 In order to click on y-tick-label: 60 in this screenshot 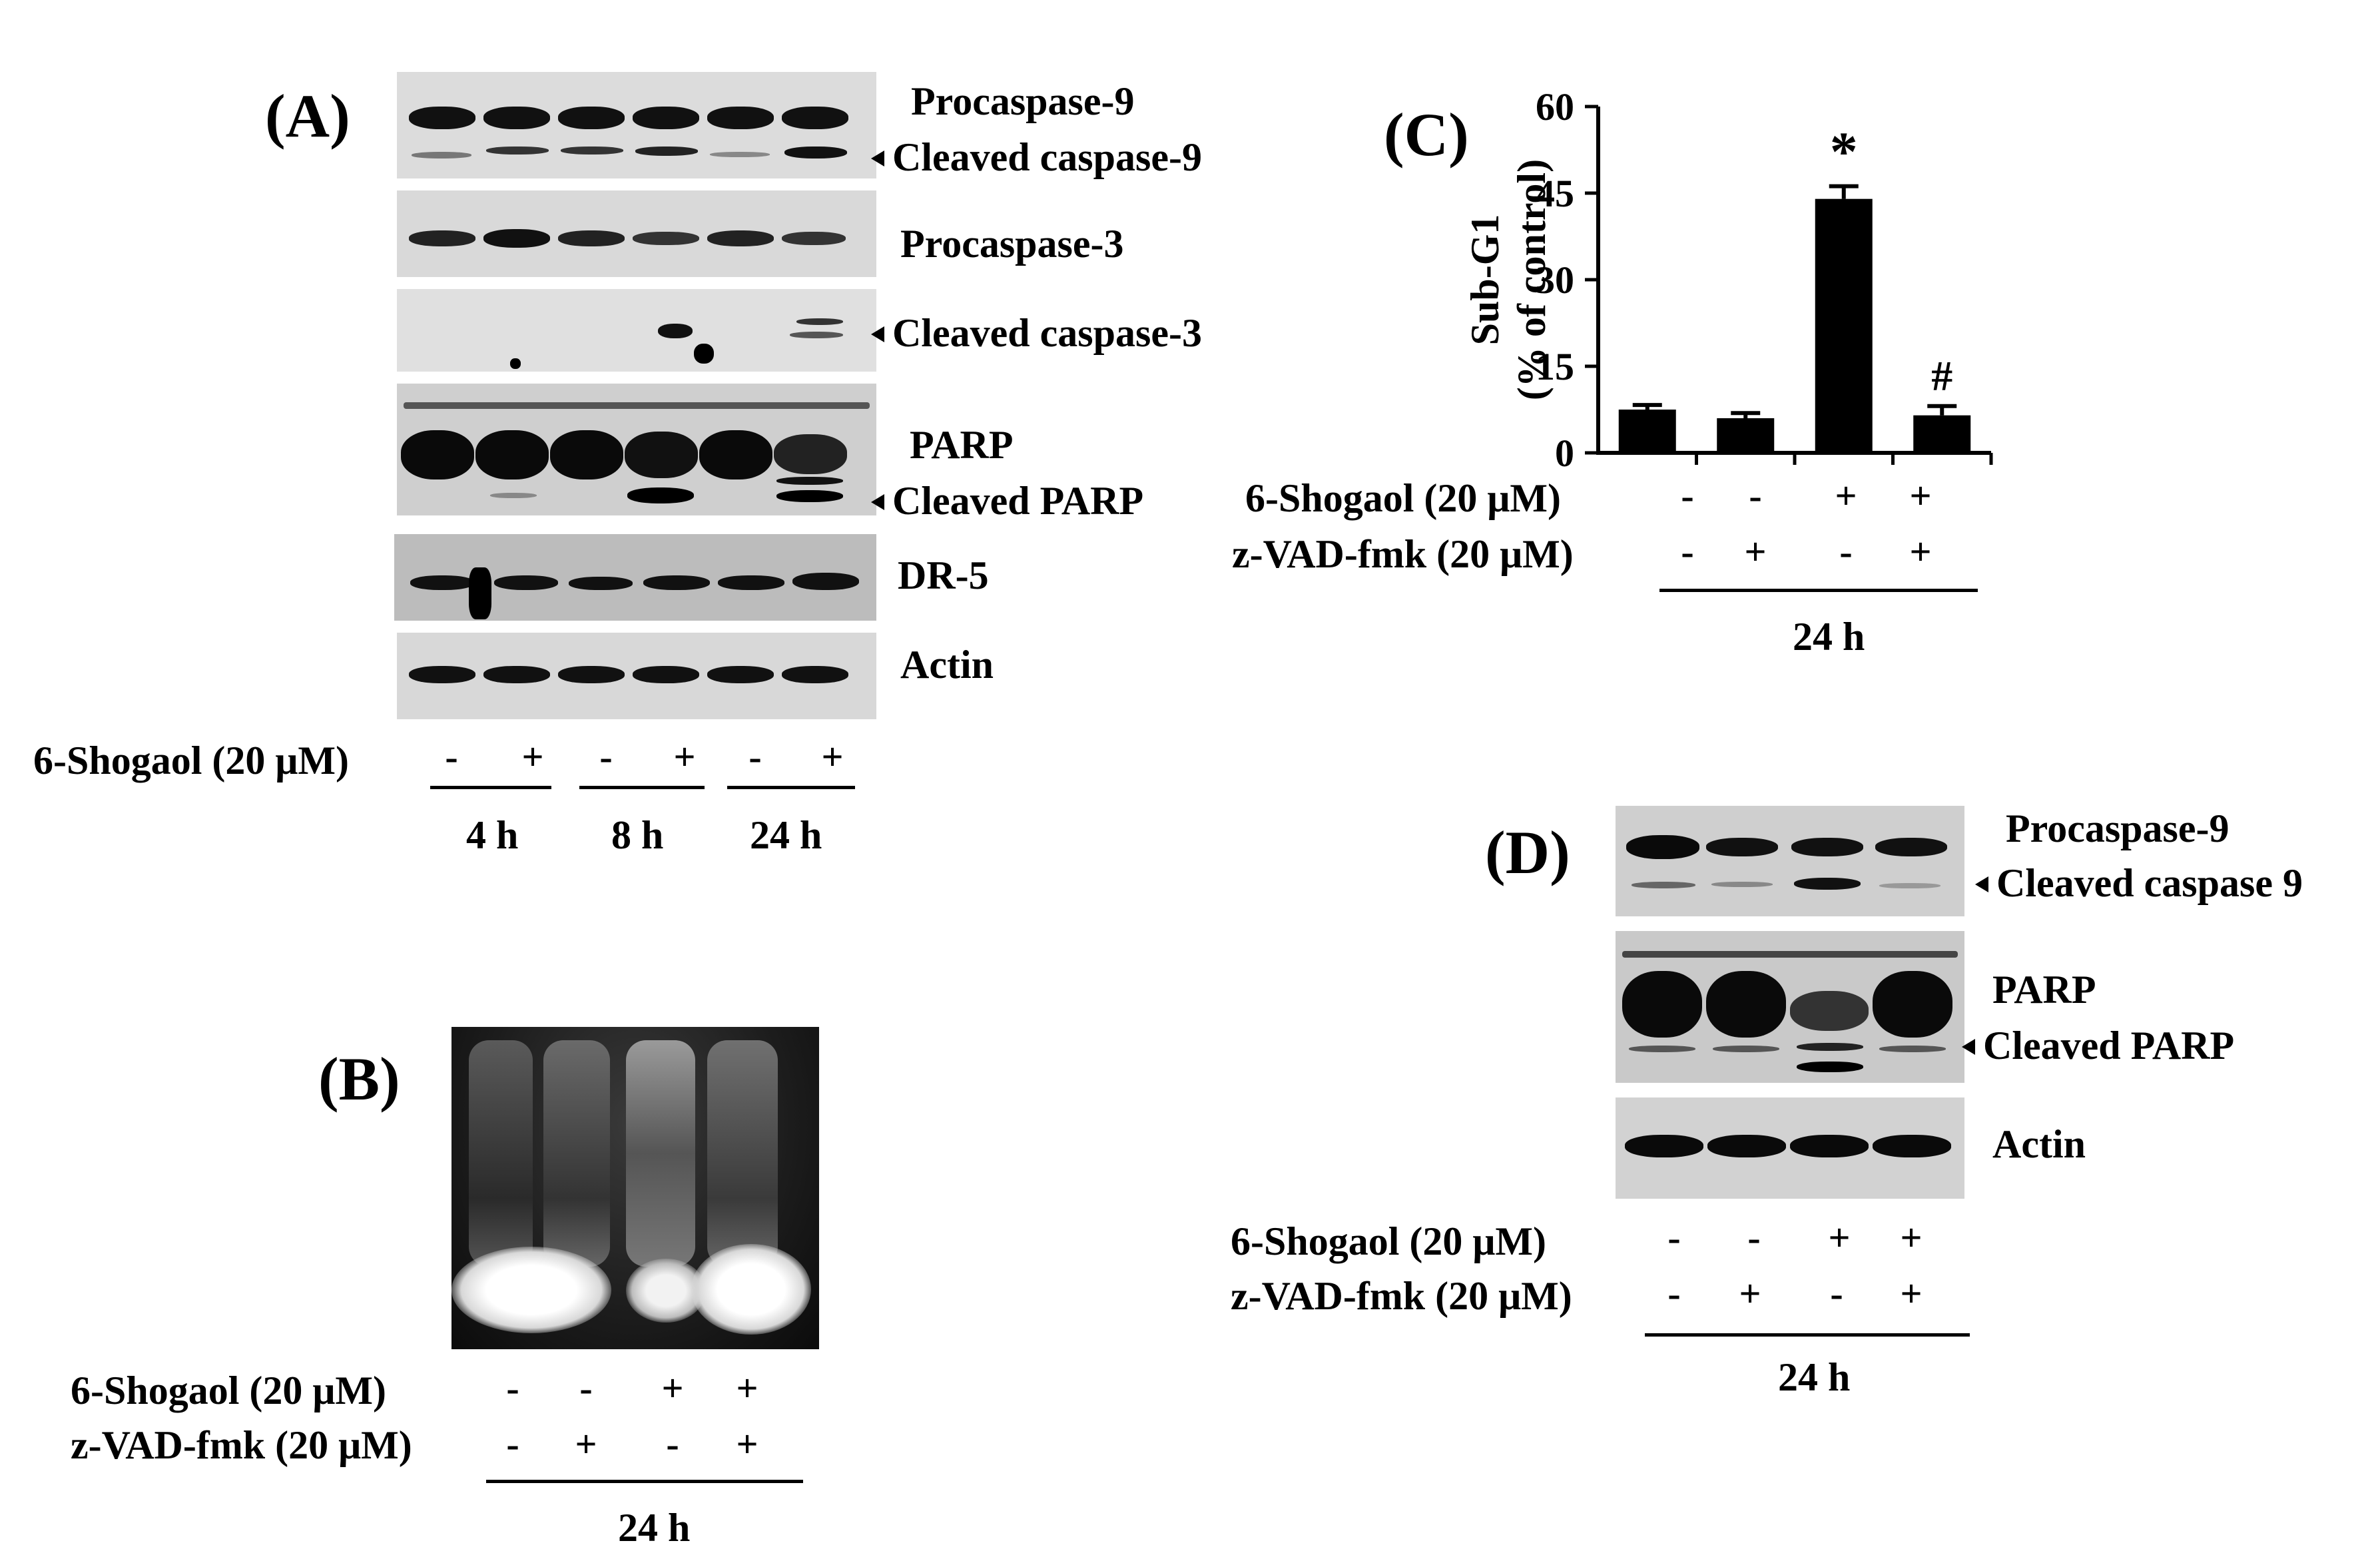, I will do `click(1555, 107)`.